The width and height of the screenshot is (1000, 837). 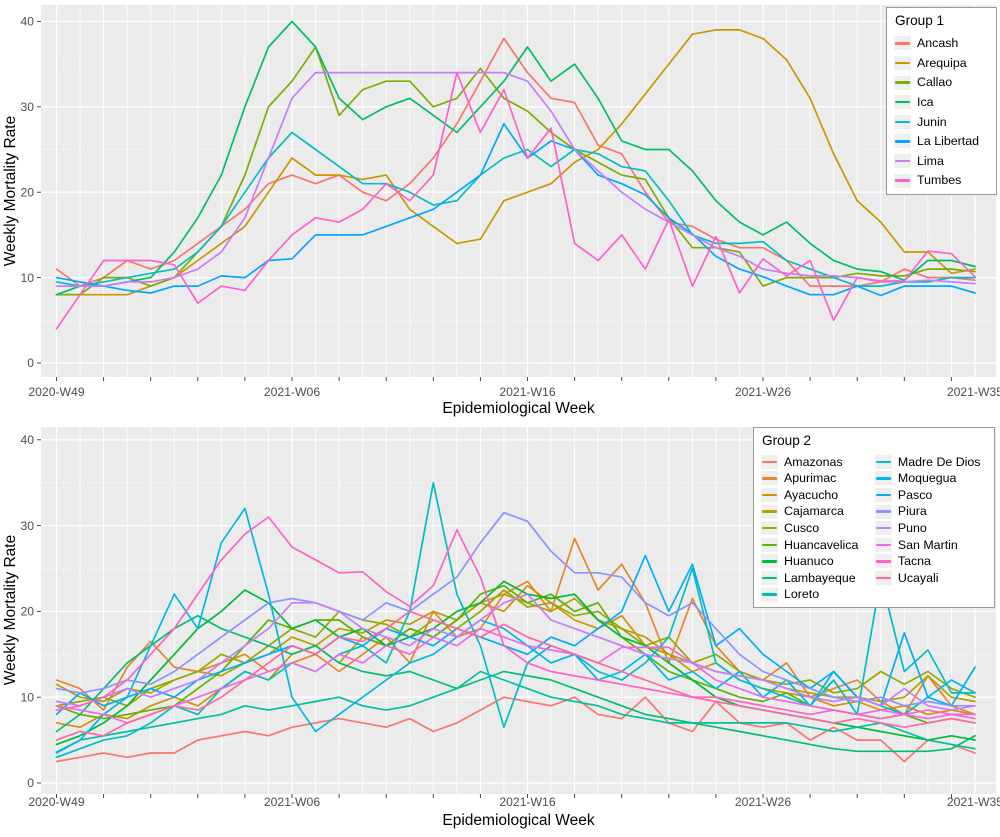 What do you see at coordinates (27, 107) in the screenshot?
I see `y-tick-label: 30` at bounding box center [27, 107].